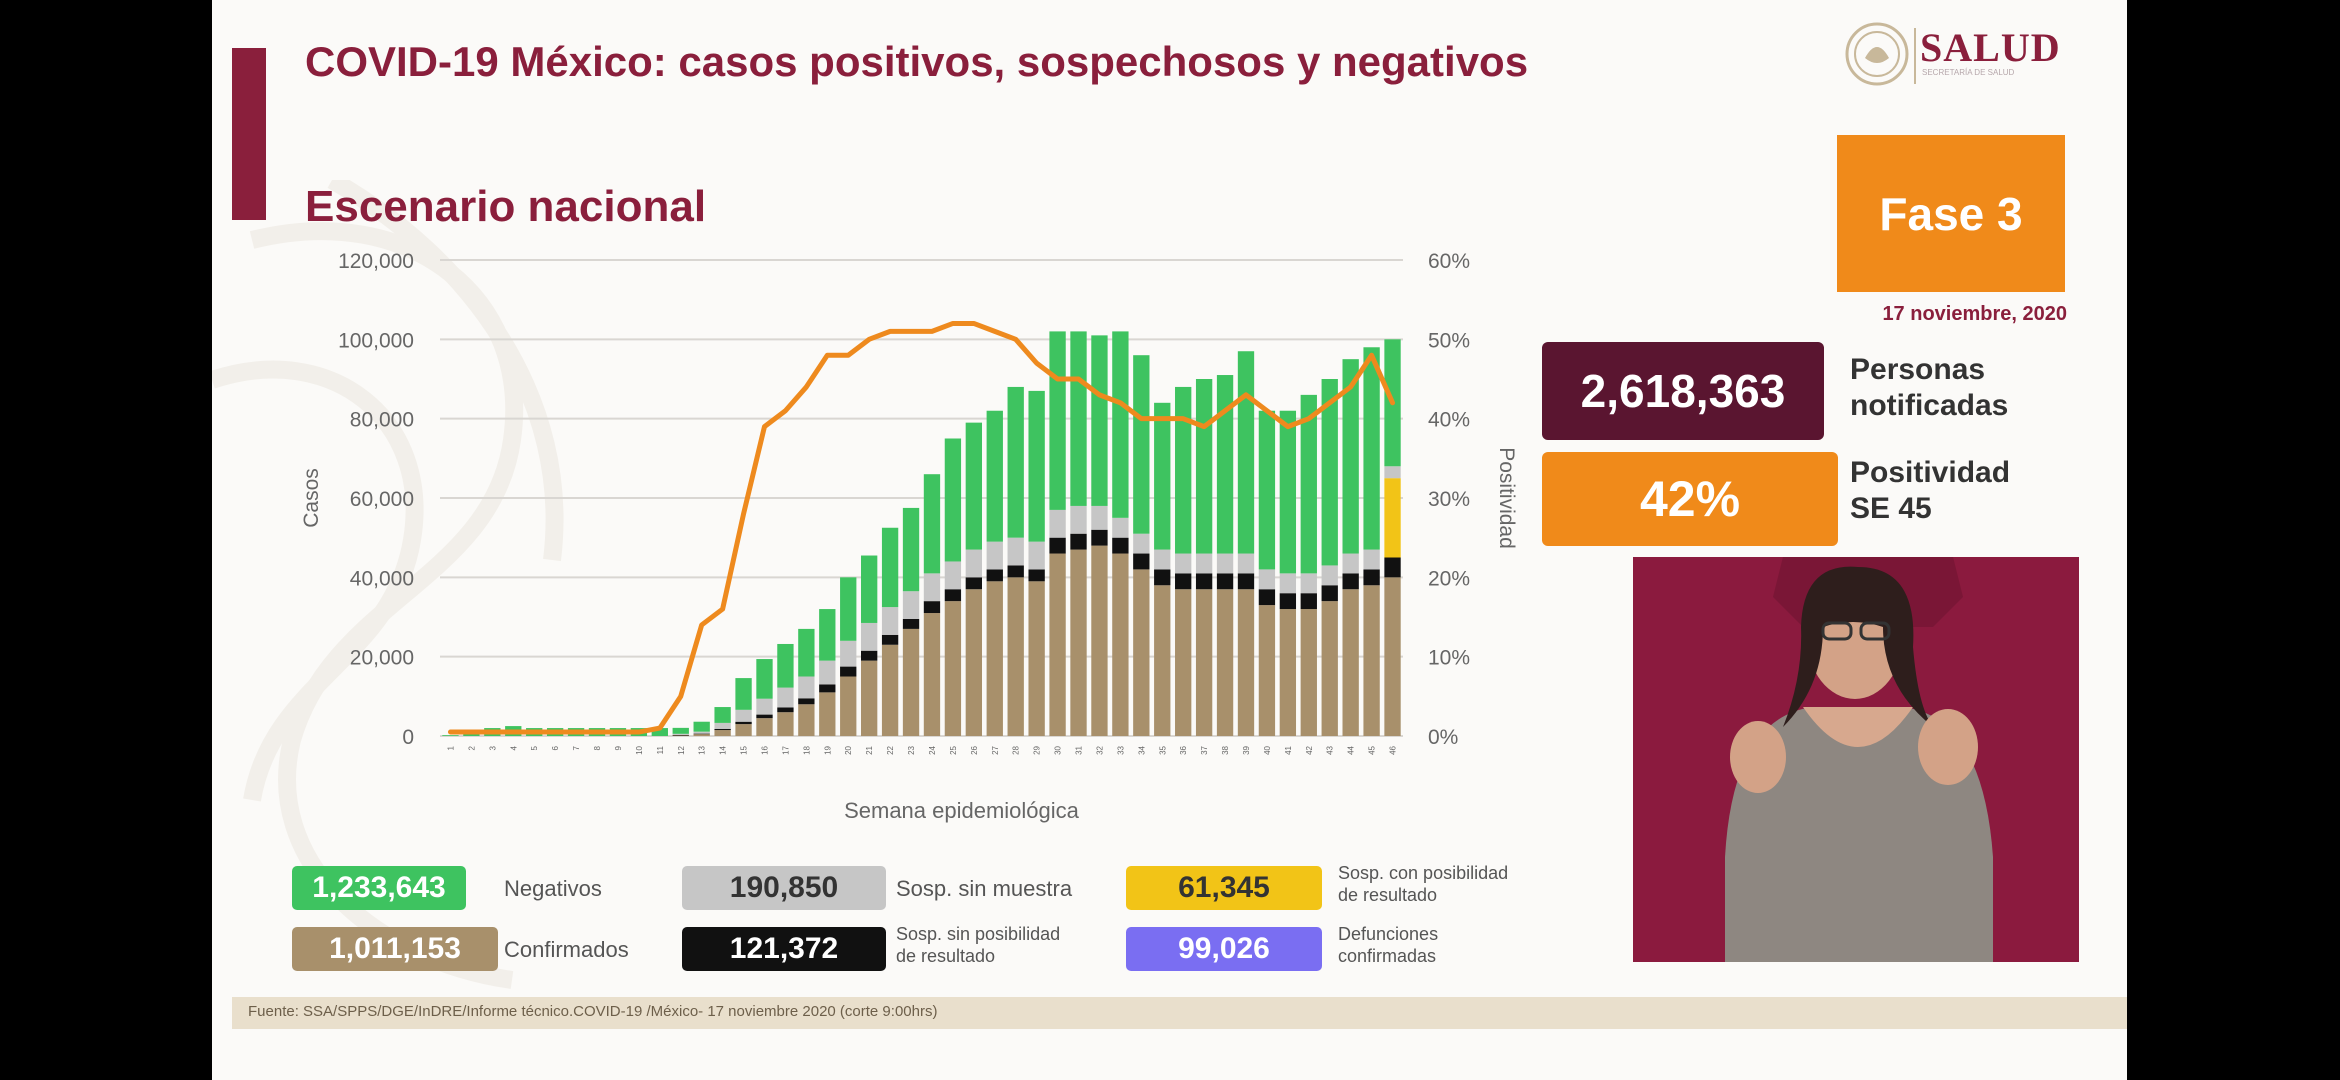  I want to click on x-tick-label: 18, so click(806, 749).